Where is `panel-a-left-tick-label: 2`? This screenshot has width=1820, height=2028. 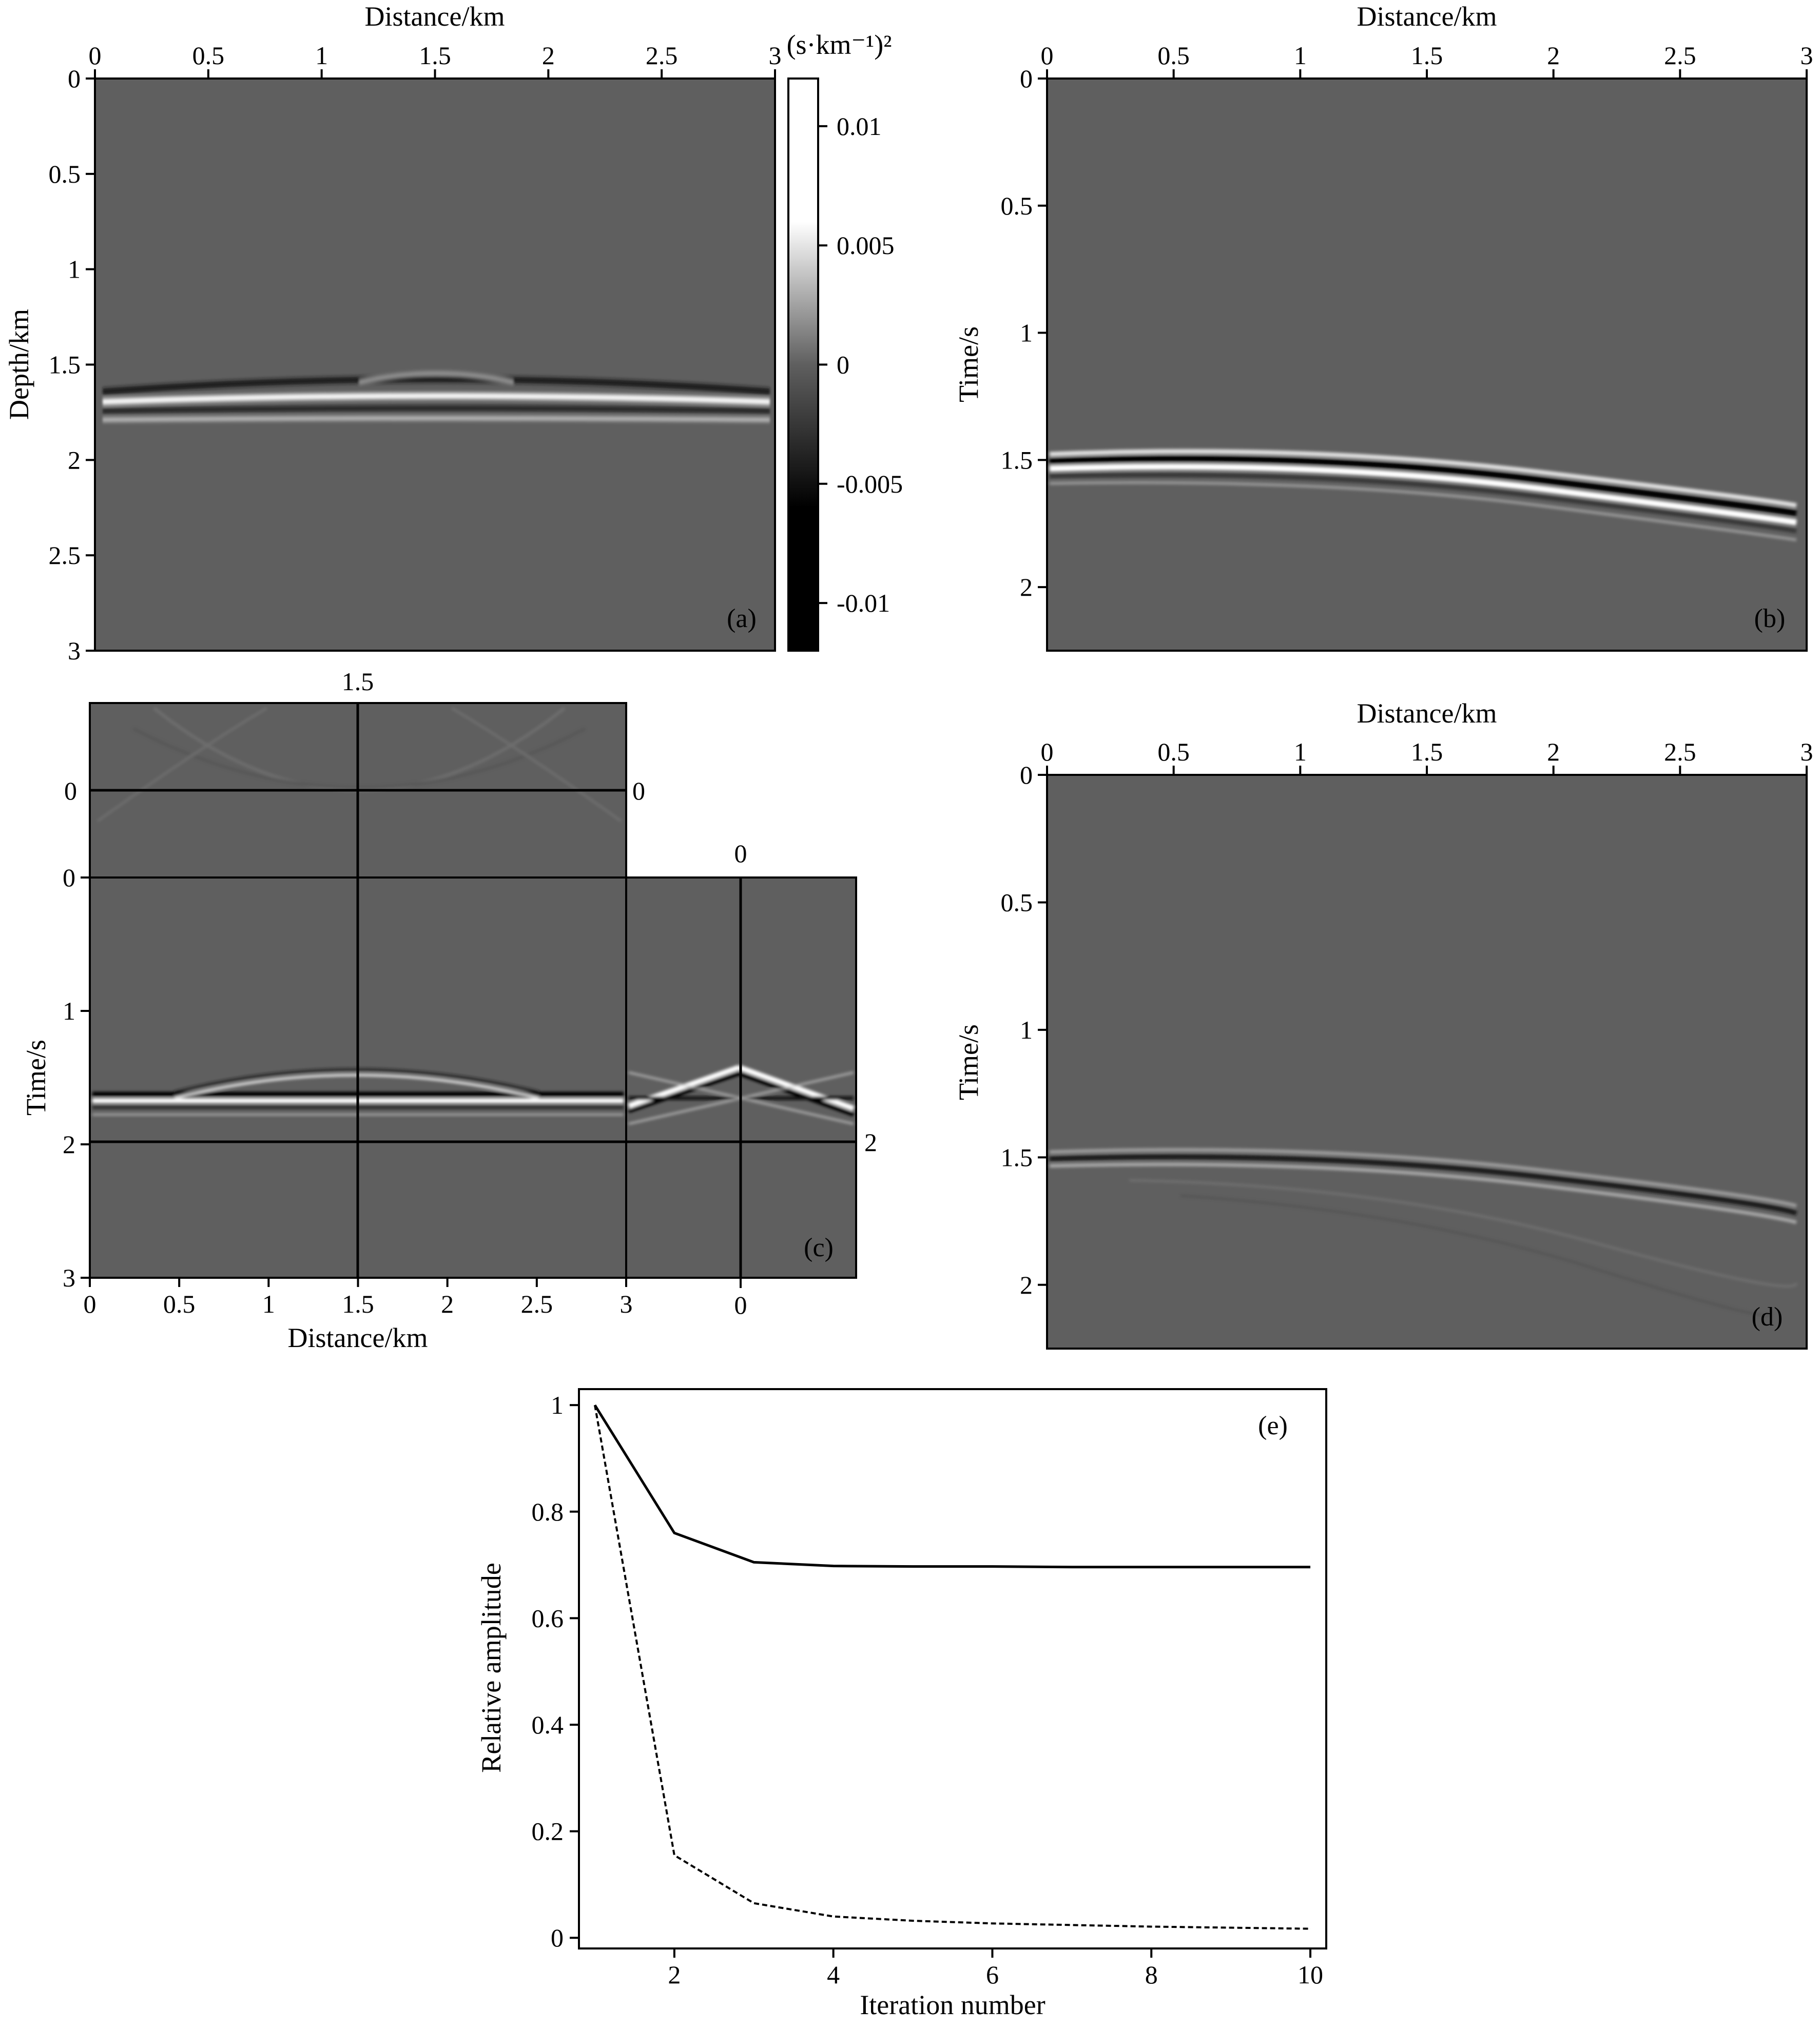
panel-a-left-tick-label: 2 is located at coordinates (75, 460).